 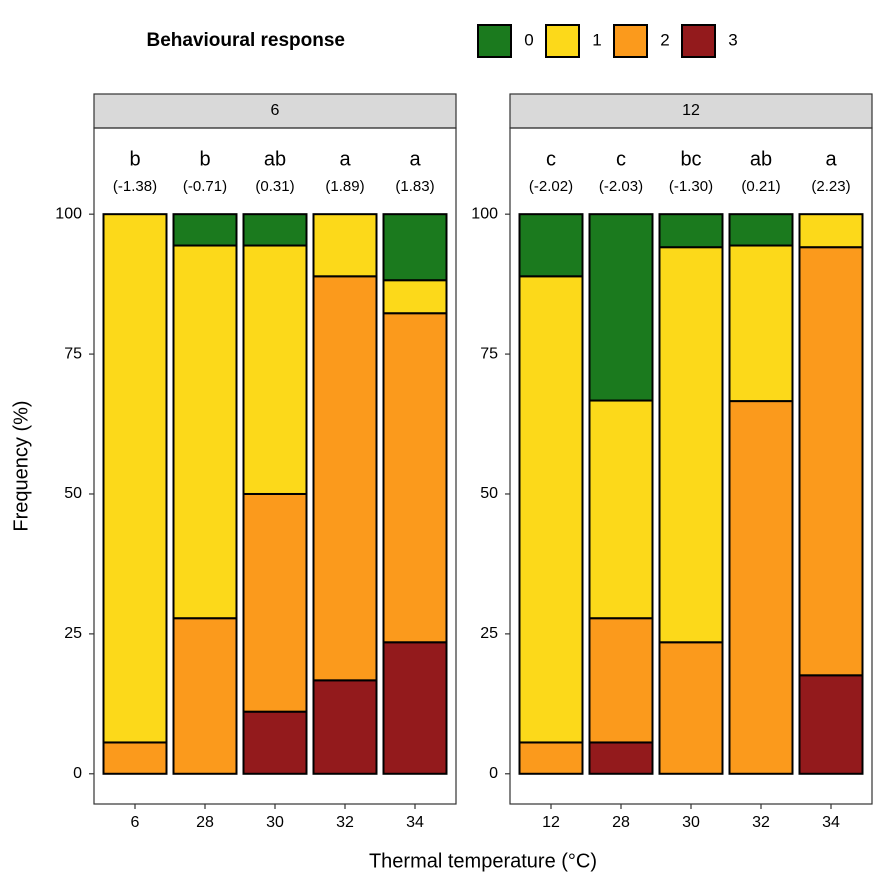 I want to click on group-score: (-0.71), so click(x=205, y=186).